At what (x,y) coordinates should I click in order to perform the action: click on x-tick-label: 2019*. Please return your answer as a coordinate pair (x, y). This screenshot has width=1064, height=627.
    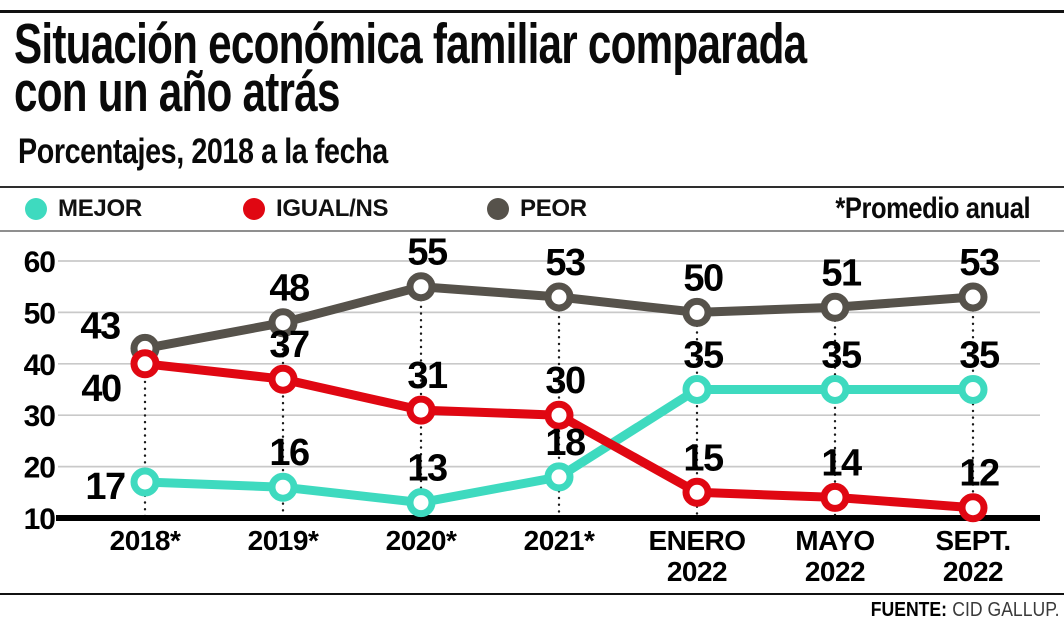
    Looking at the image, I should click on (283, 540).